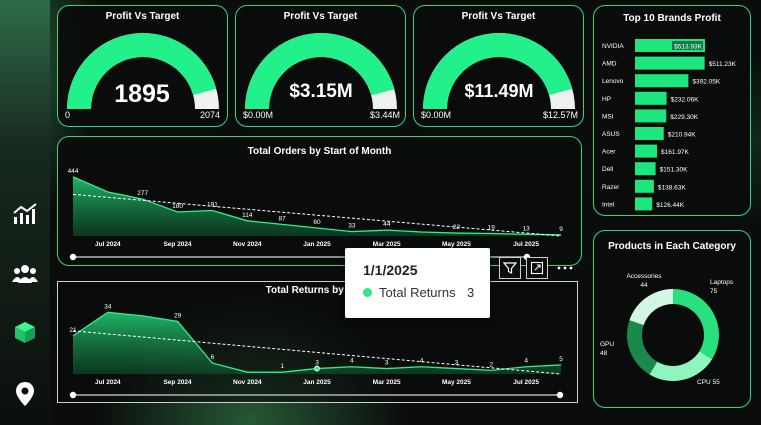 The width and height of the screenshot is (761, 425). Describe the element at coordinates (25, 394) in the screenshot. I see `location-pin-icon` at that location.